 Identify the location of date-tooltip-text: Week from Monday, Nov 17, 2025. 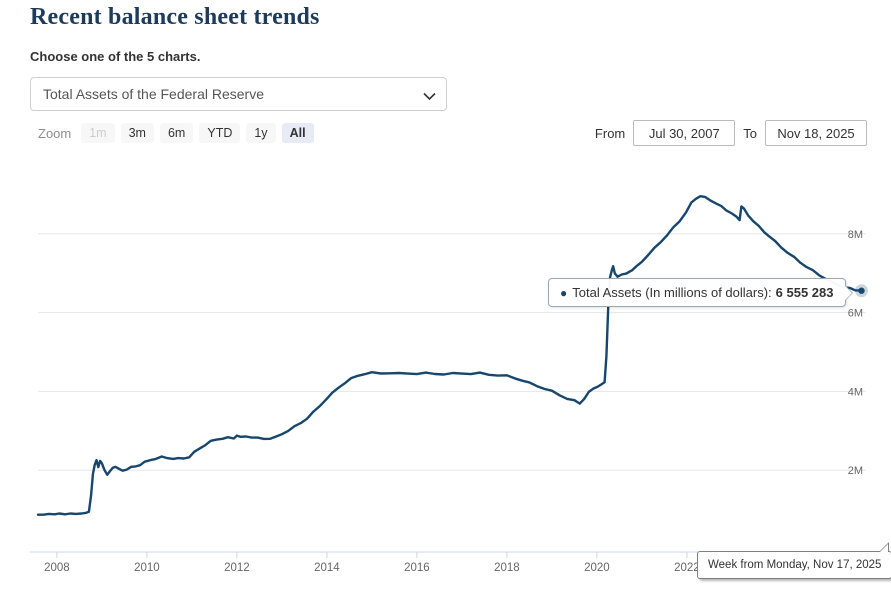
(795, 565).